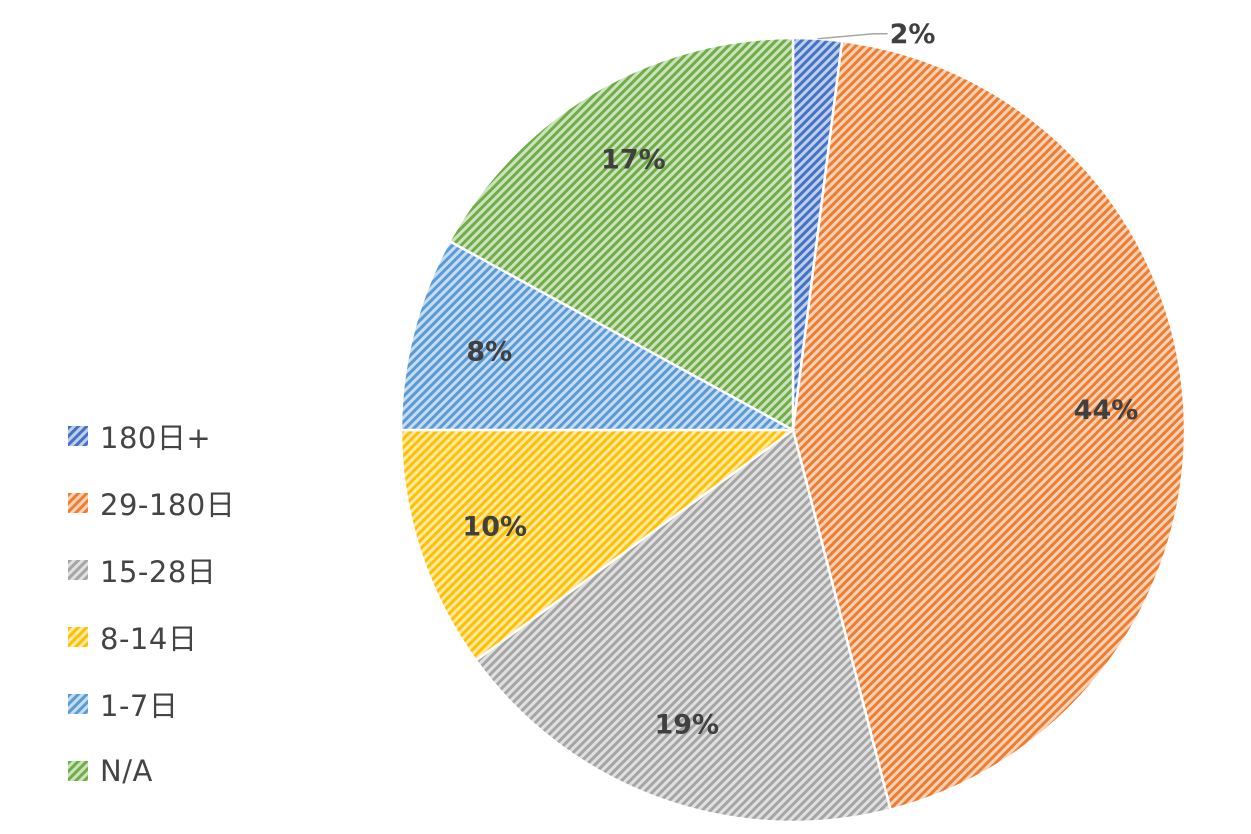  I want to click on legend-label: N/A, so click(126, 770).